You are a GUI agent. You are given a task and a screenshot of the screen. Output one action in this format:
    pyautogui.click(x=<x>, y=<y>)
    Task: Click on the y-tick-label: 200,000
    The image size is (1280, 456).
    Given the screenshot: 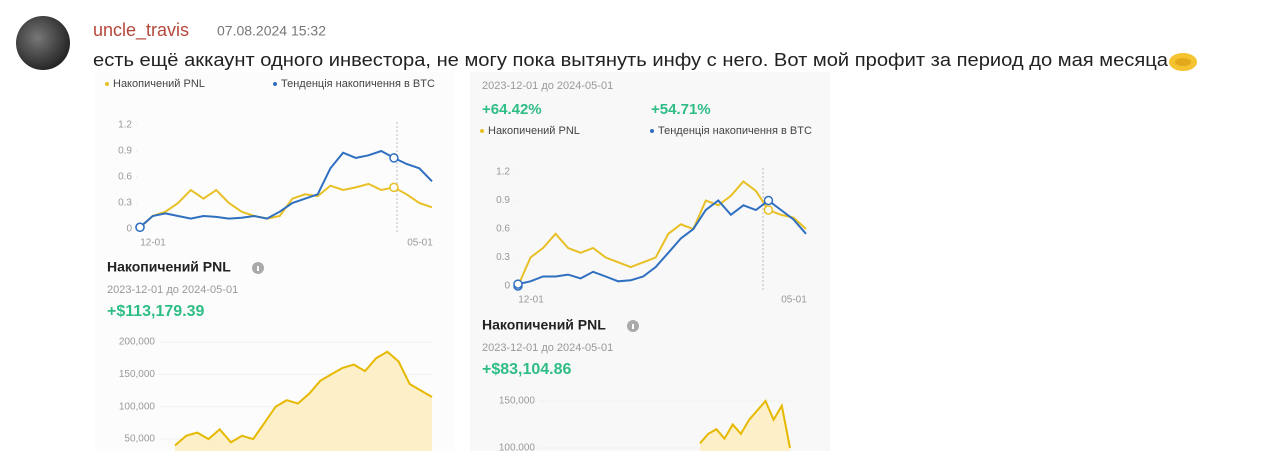 What is the action you would take?
    pyautogui.click(x=137, y=342)
    